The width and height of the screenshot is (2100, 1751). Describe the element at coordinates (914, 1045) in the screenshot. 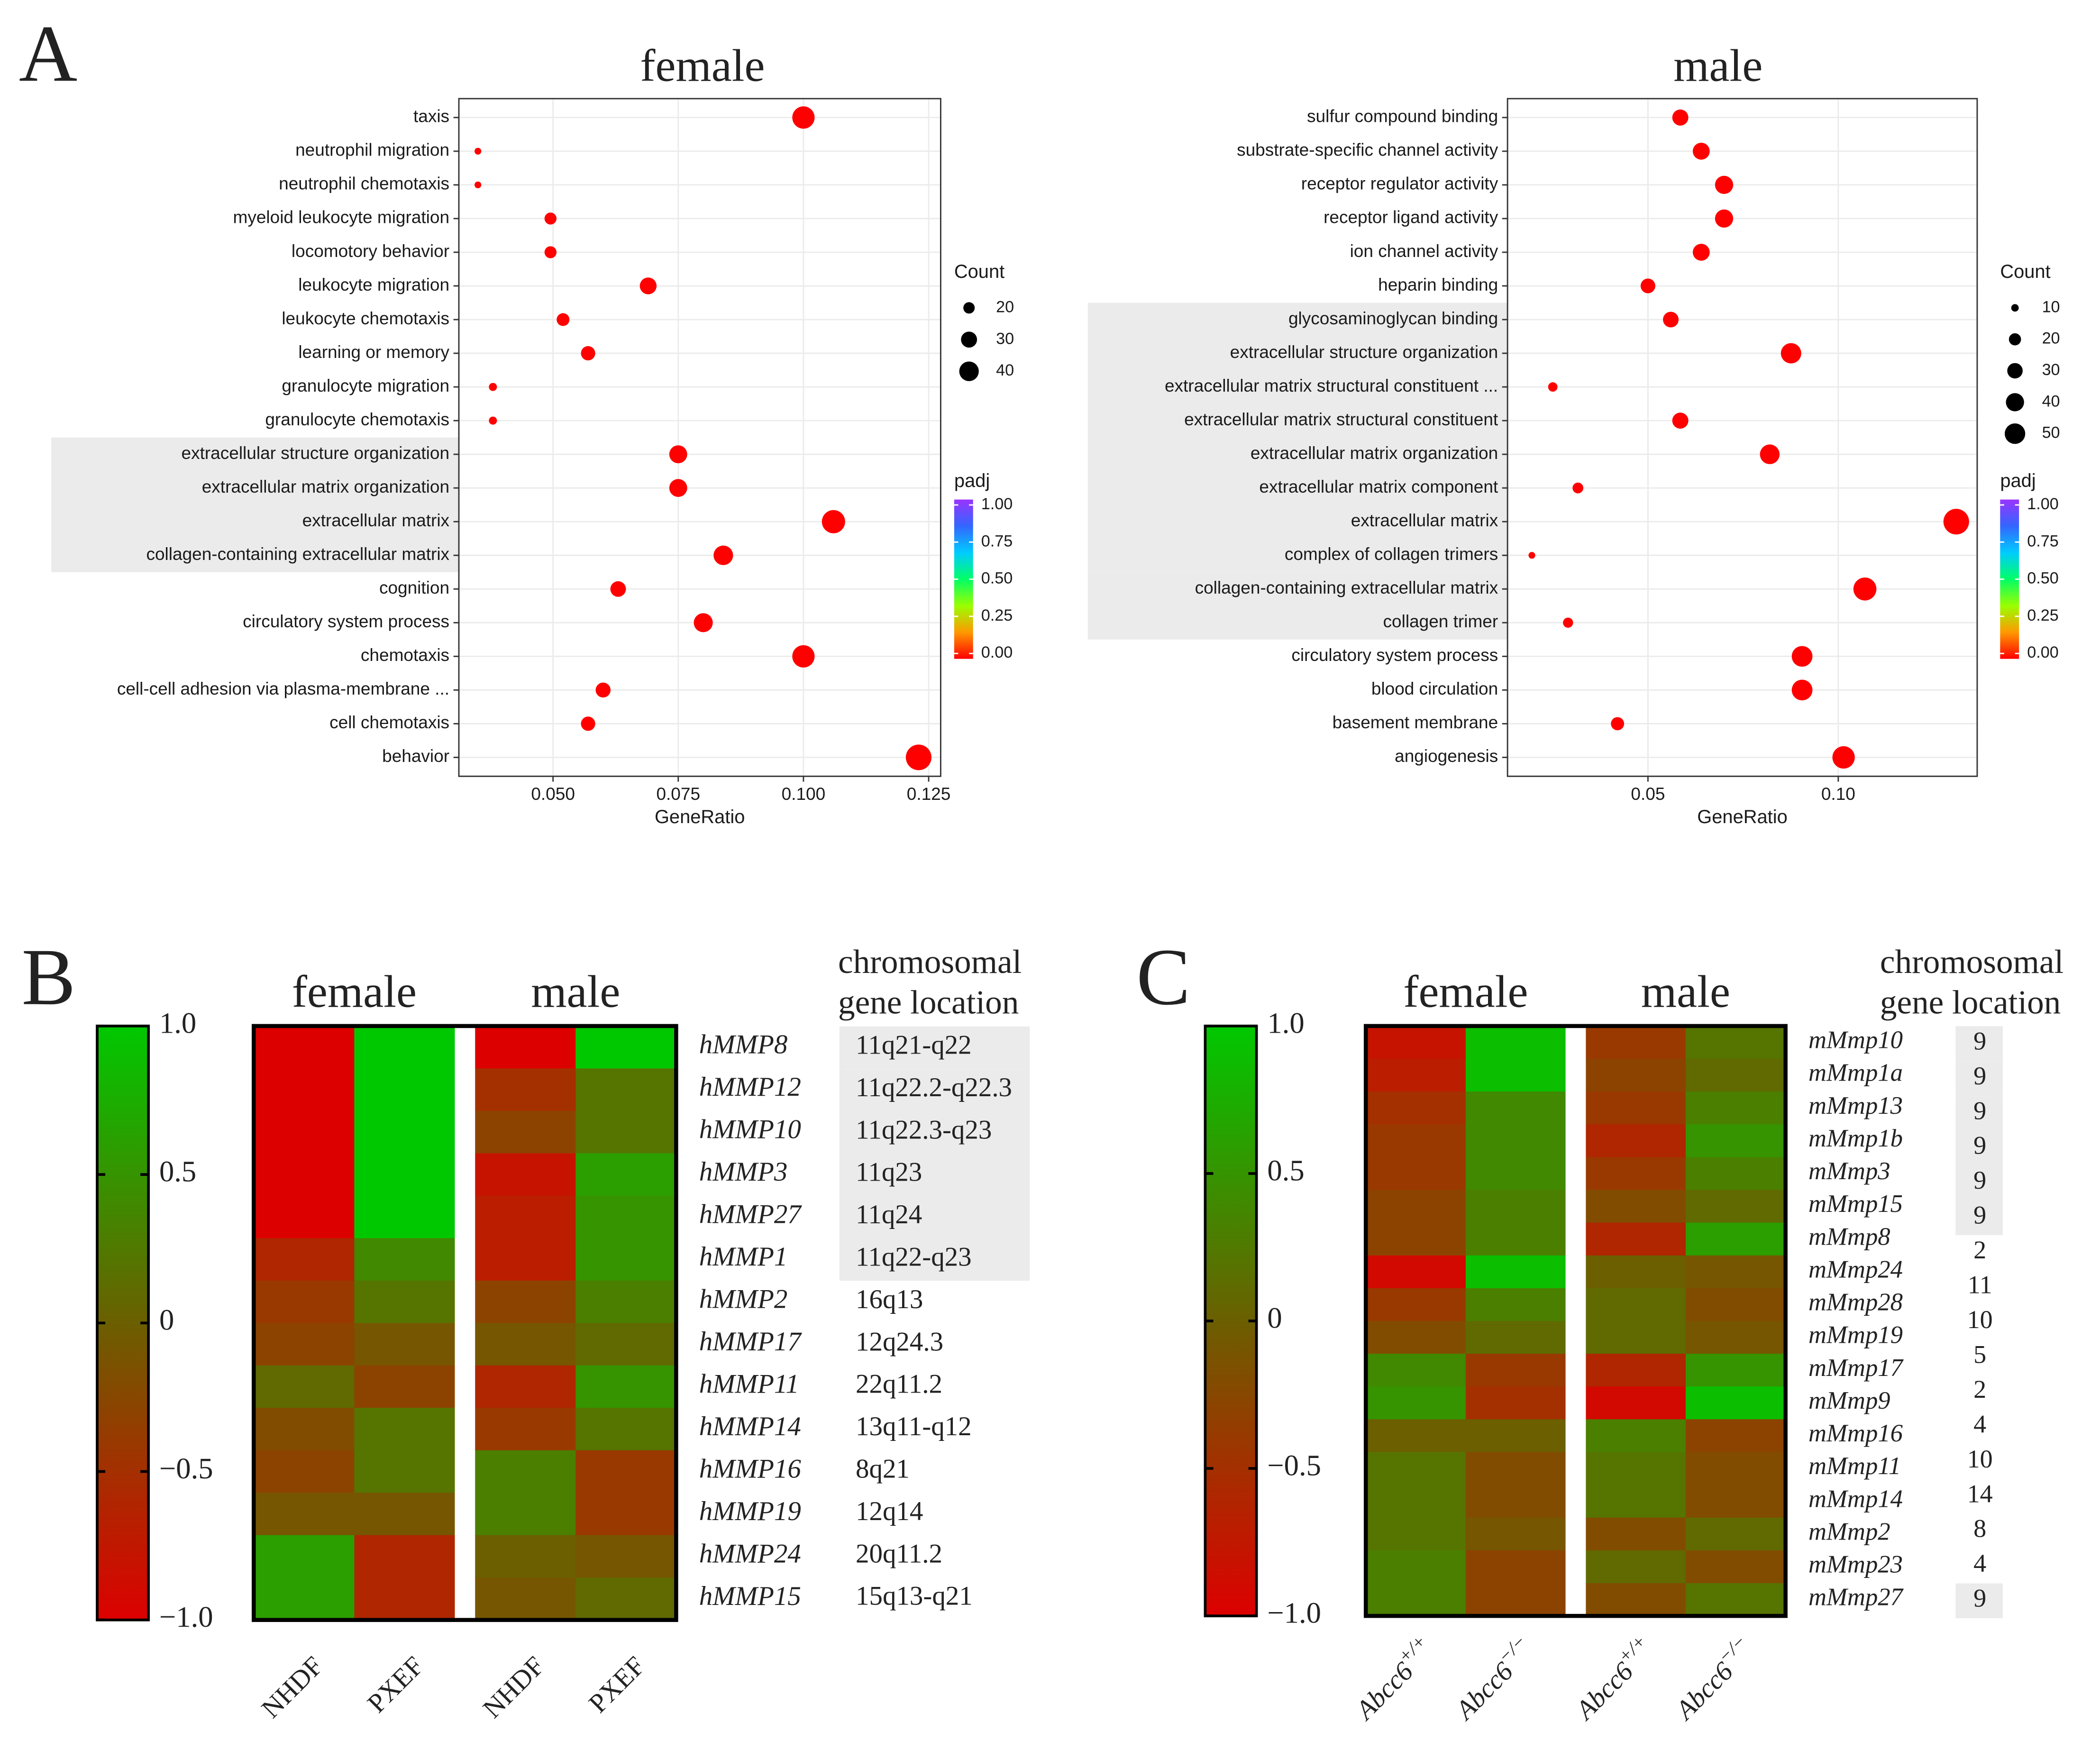

I see `location-label: 11q21-q22` at that location.